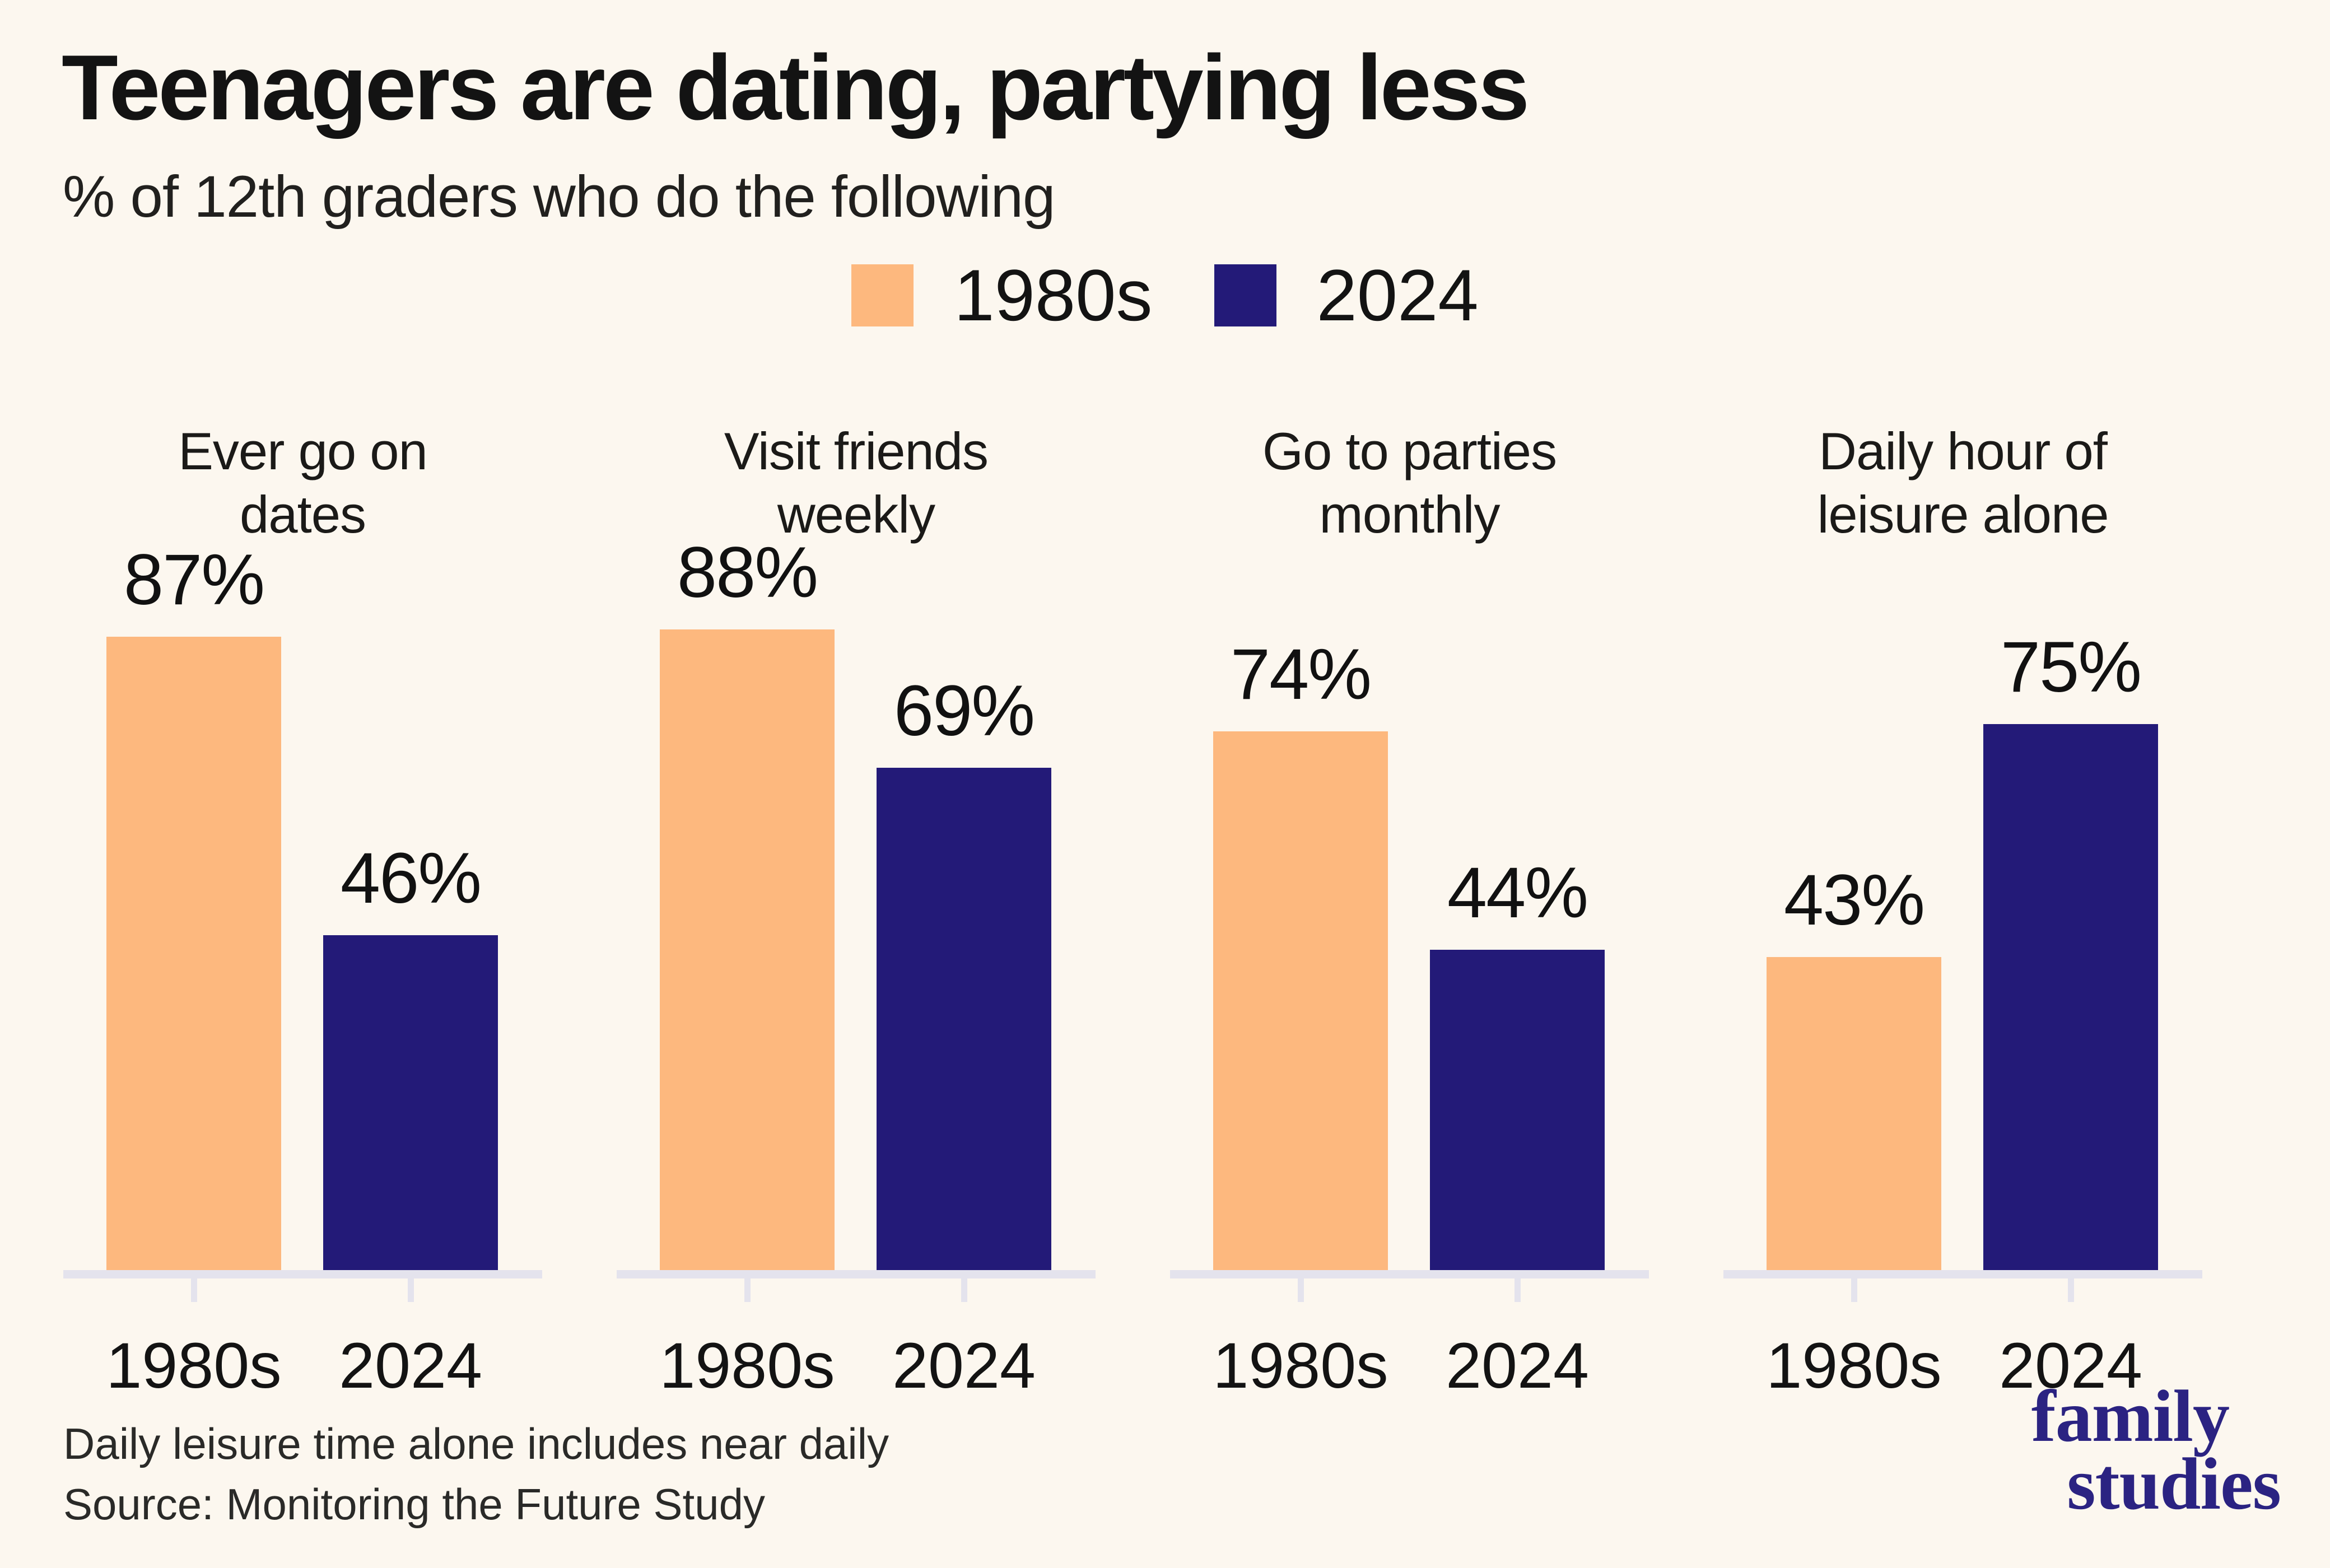 The height and width of the screenshot is (1568, 2330). Describe the element at coordinates (1854, 900) in the screenshot. I see `value-label-1980s: 43%` at that location.